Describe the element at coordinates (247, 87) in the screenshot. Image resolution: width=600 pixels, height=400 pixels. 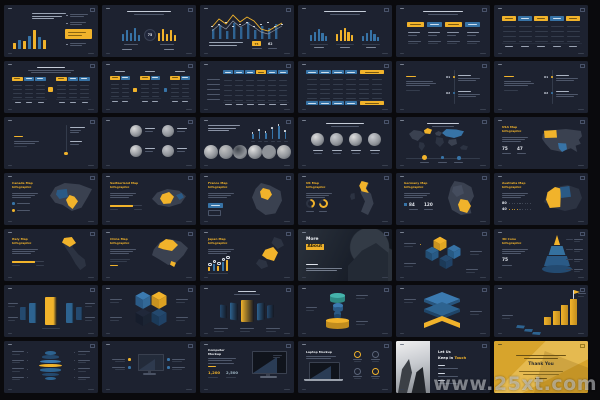
I see `slide-thumbnail-9-tabs-table` at that location.